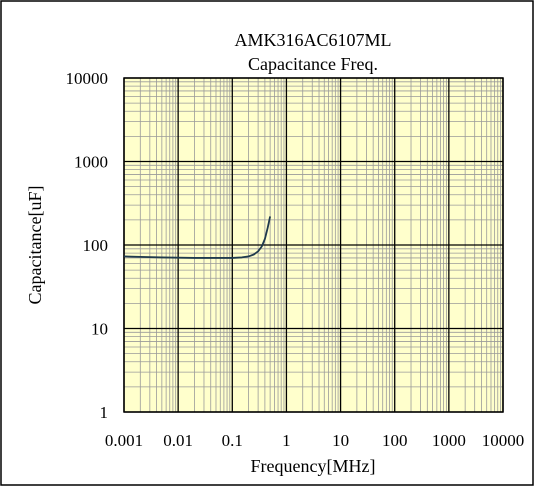  Describe the element at coordinates (312, 40) in the screenshot. I see `chart-title: AMK316AC6107ML` at that location.